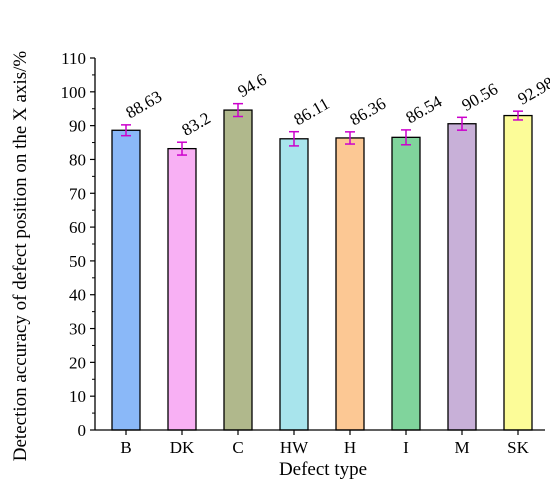 Image resolution: width=550 pixels, height=502 pixels. What do you see at coordinates (323, 469) in the screenshot?
I see `x-axis-title: Defect type` at bounding box center [323, 469].